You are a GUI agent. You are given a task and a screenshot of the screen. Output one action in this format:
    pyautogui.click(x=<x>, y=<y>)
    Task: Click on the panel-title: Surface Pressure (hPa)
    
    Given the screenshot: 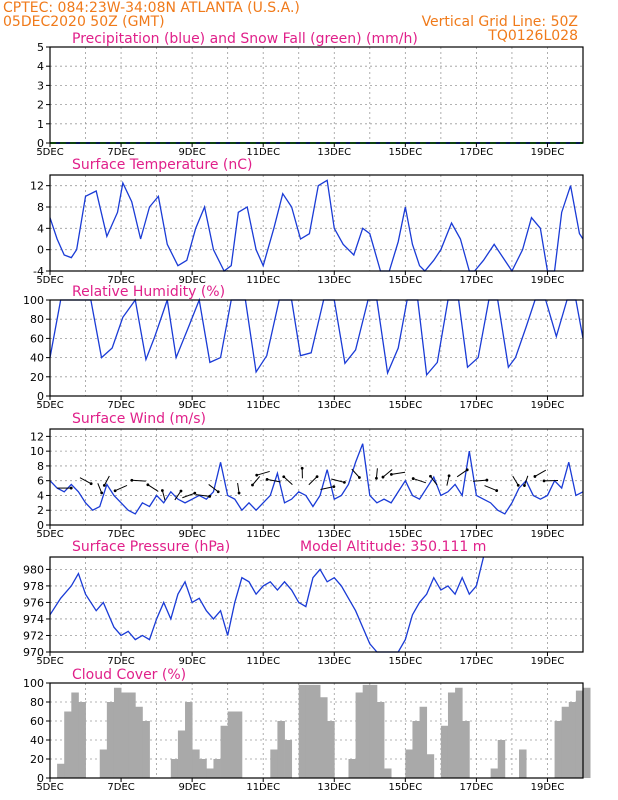 What is the action you would take?
    pyautogui.click(x=151, y=547)
    